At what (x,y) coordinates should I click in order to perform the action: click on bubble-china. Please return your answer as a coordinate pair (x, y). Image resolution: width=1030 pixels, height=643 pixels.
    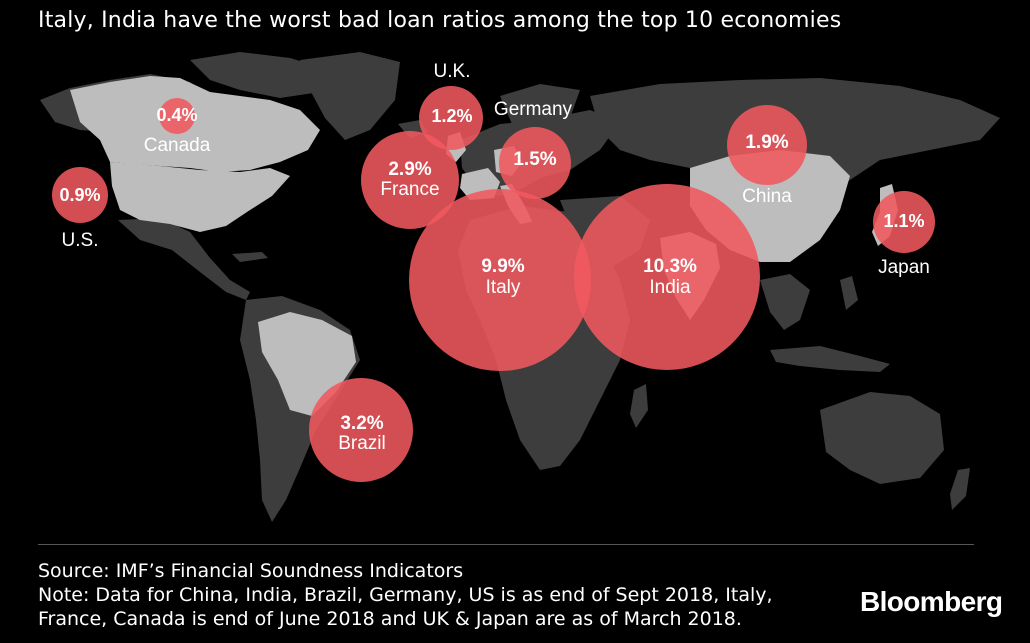
    Looking at the image, I should click on (767, 145).